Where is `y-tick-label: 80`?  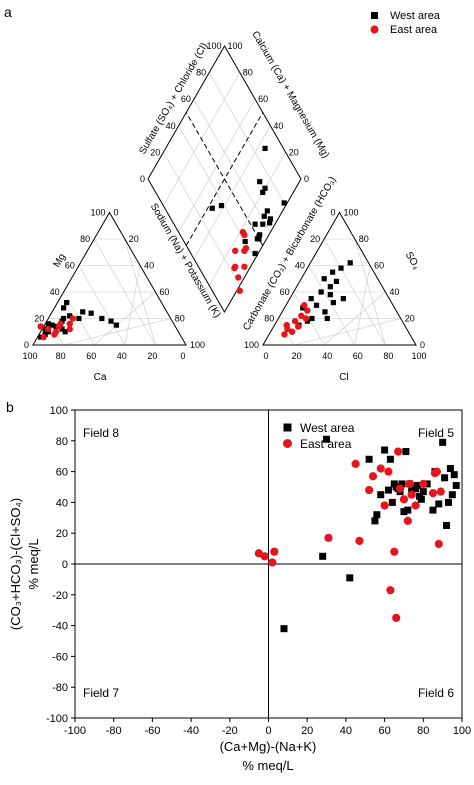 y-tick-label: 80 is located at coordinates (62, 442).